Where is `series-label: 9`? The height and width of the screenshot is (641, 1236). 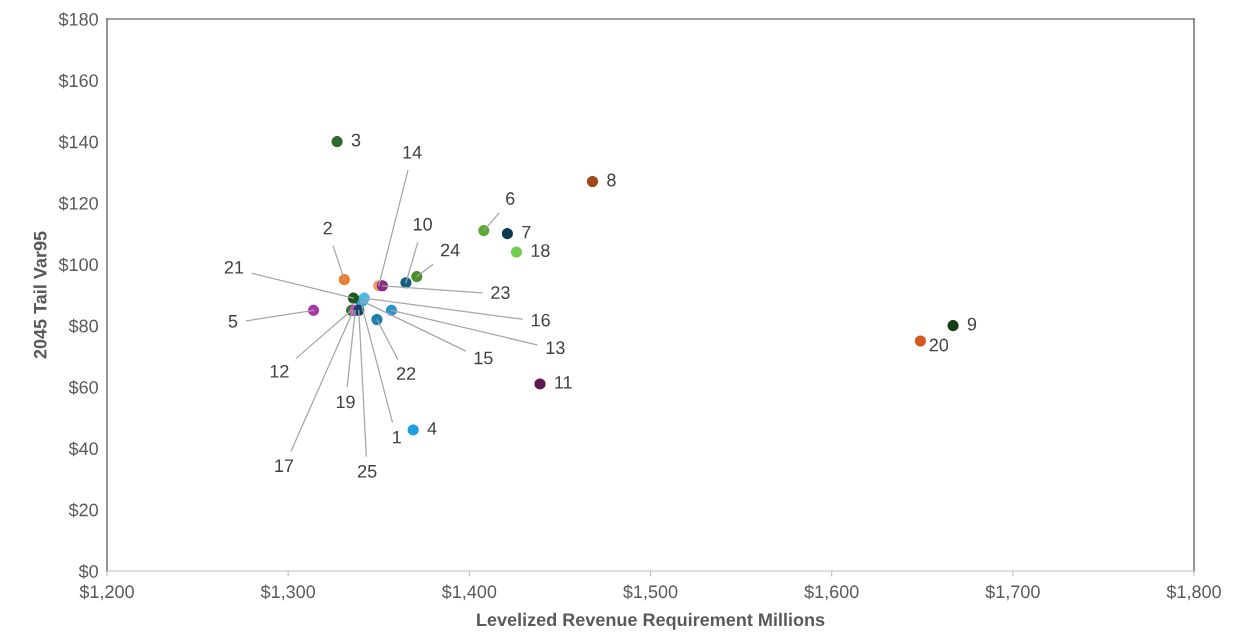 series-label: 9 is located at coordinates (972, 324).